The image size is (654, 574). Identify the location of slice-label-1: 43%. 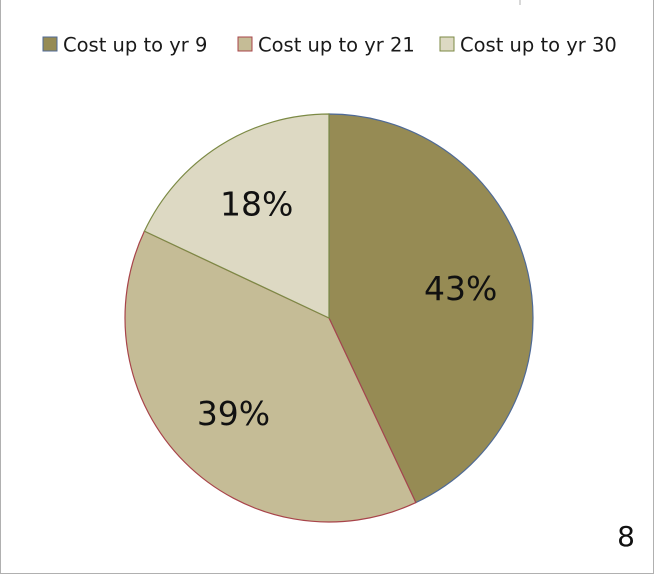
(460, 288).